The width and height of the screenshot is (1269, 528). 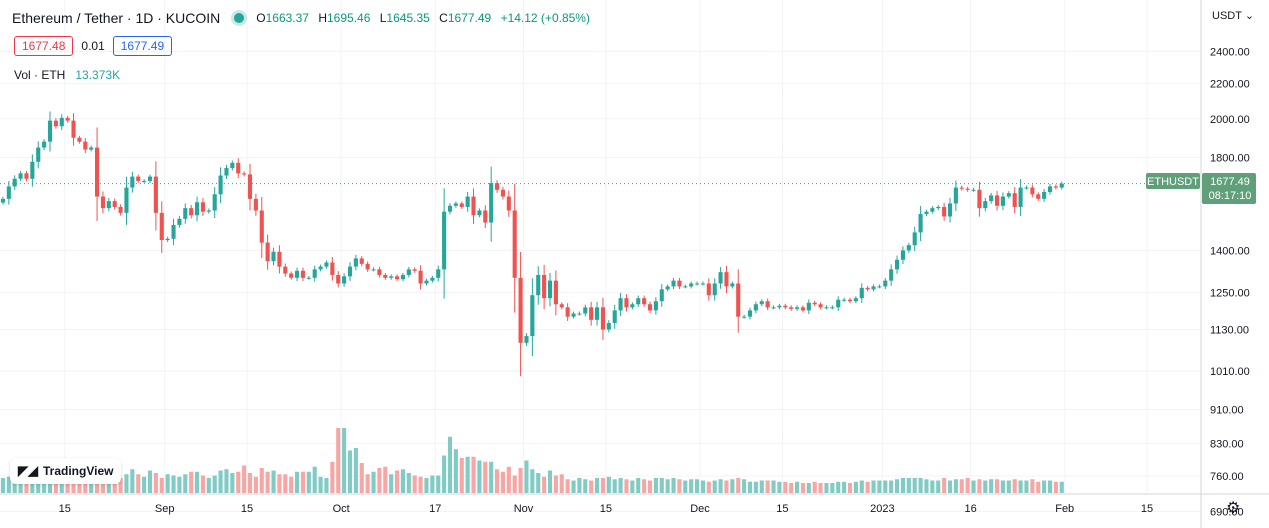 I want to click on price-tick-label: 1010.00, so click(x=1230, y=372).